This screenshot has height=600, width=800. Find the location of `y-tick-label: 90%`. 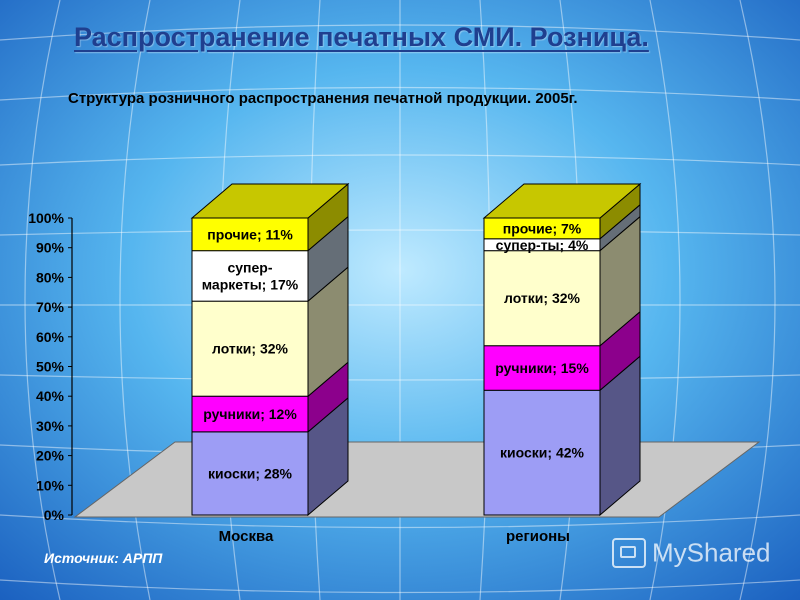

y-tick-label: 90% is located at coordinates (50, 248).